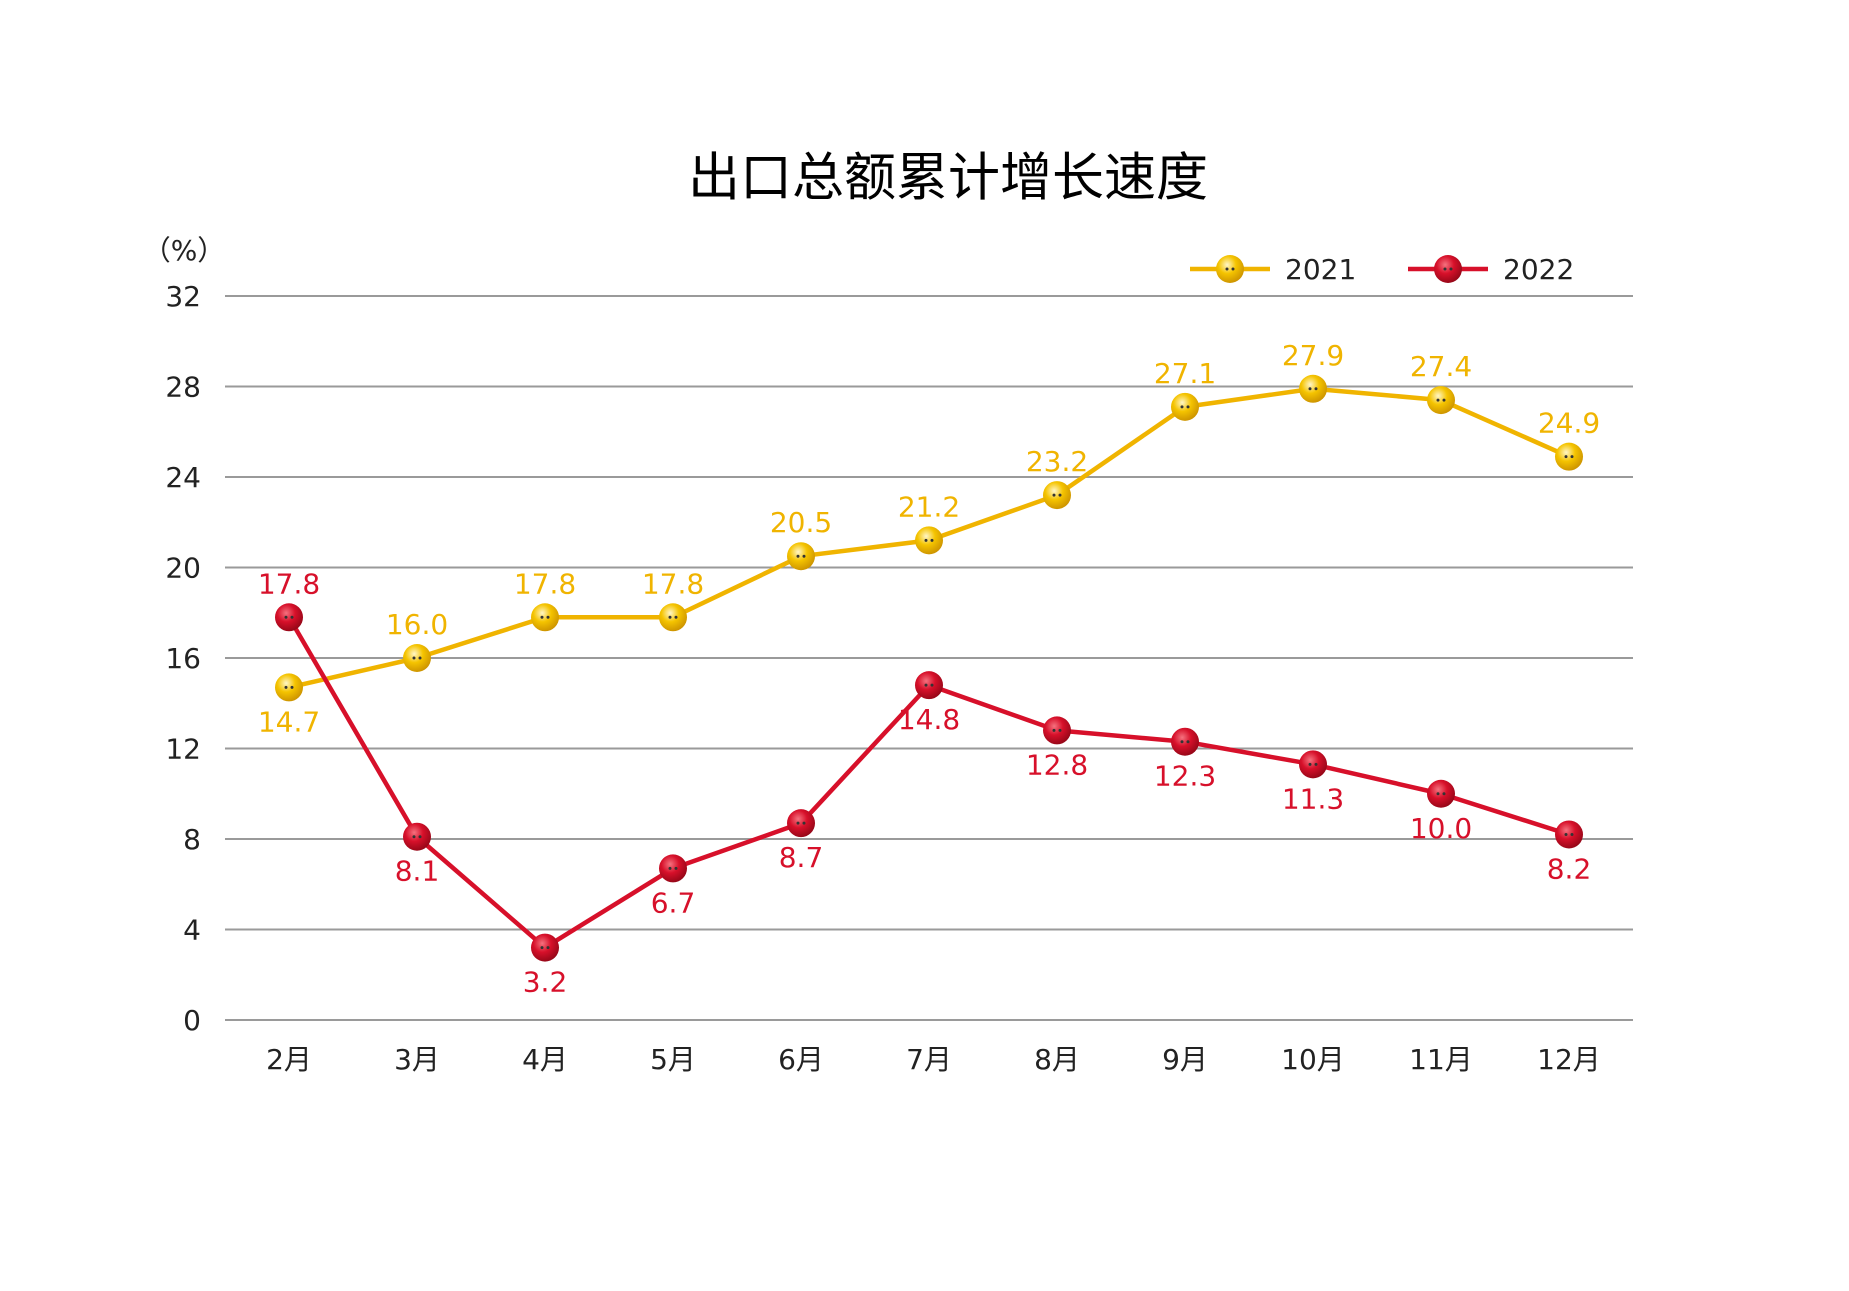 This screenshot has width=1849, height=1291. What do you see at coordinates (183, 477) in the screenshot?
I see `y-tick-label: 24` at bounding box center [183, 477].